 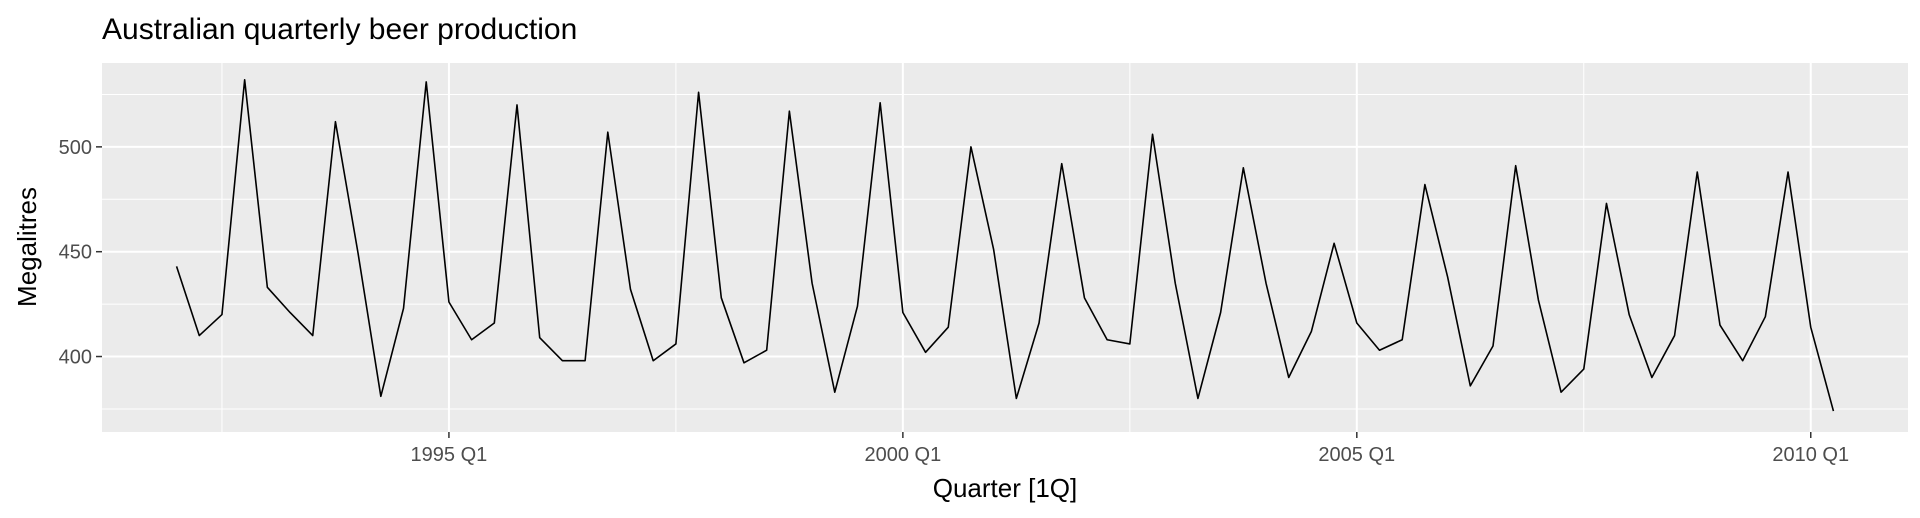 What do you see at coordinates (1130, 449) in the screenshot?
I see `x-axis: 1995 Q1 2000 Q1 2005 Q1 2010 Q1` at bounding box center [1130, 449].